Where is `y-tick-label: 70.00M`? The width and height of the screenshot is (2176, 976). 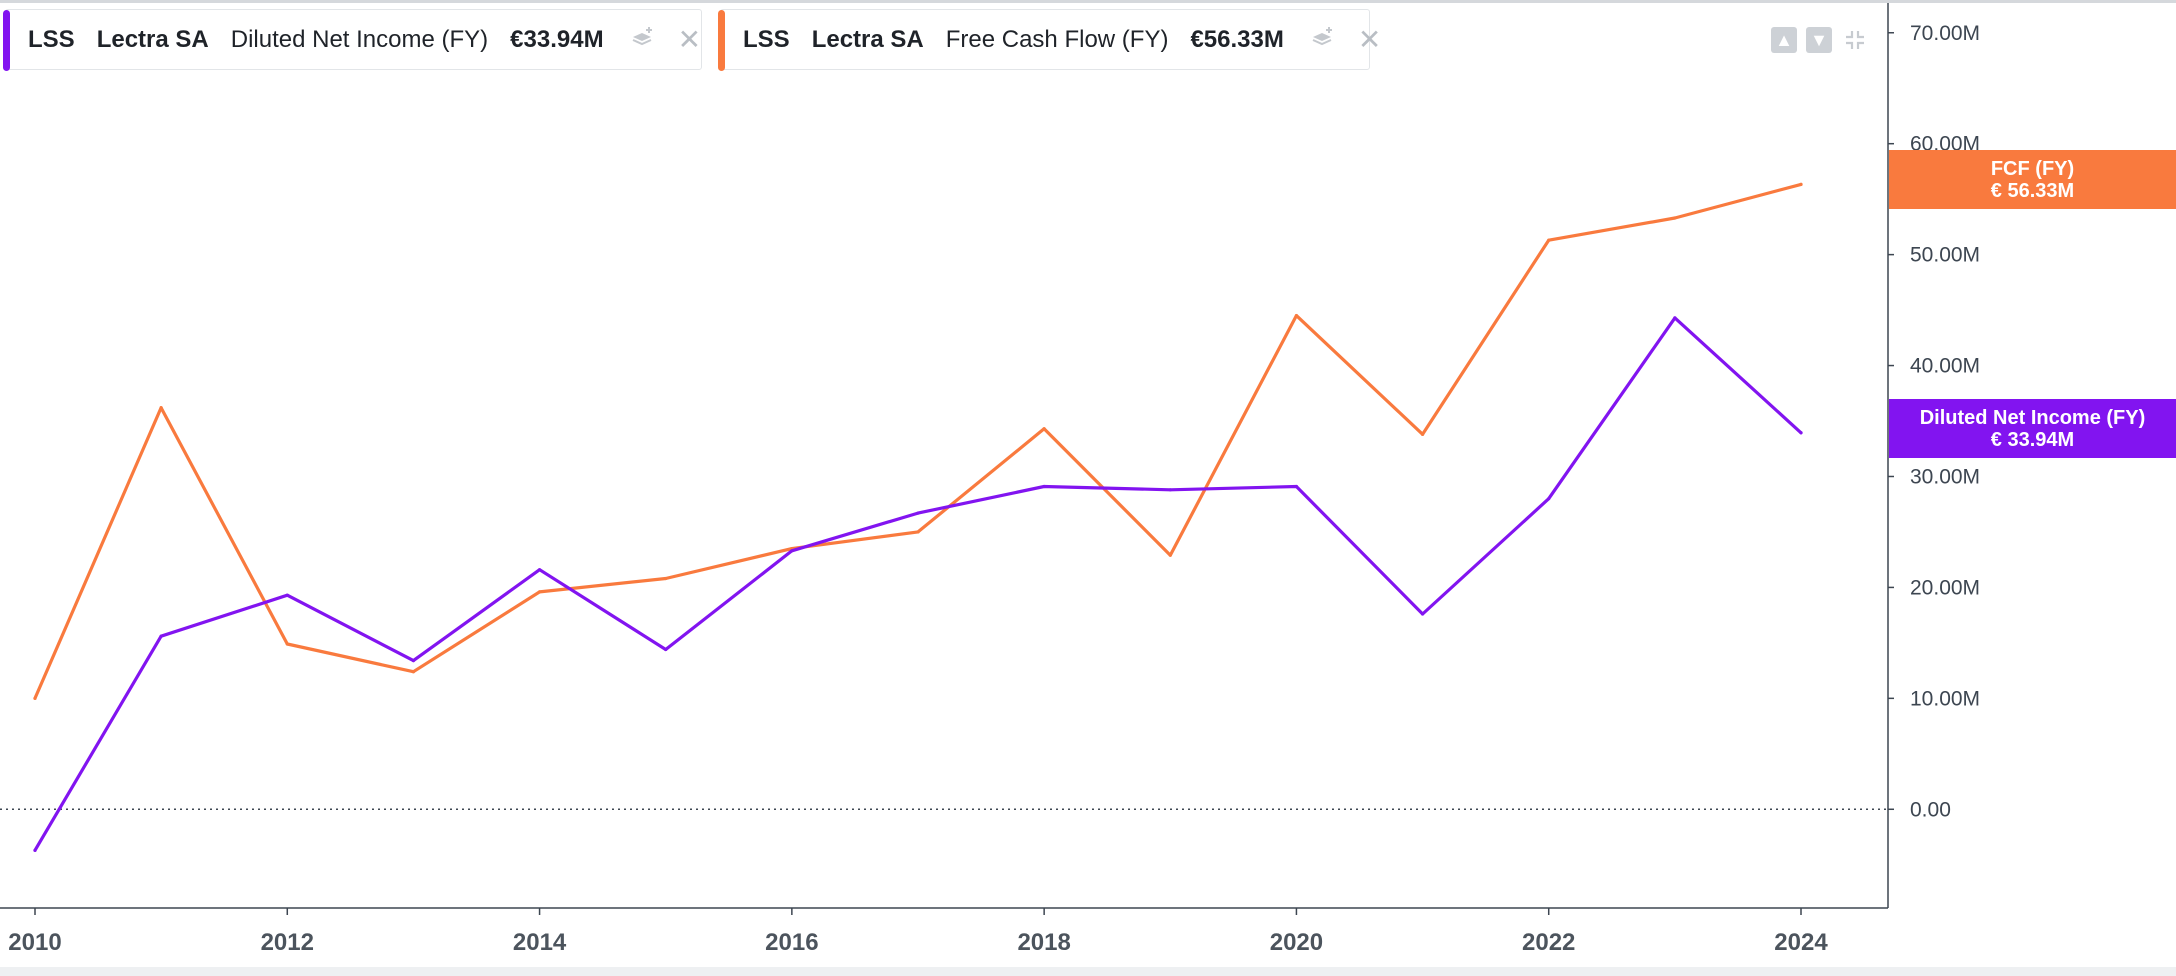 y-tick-label: 70.00M is located at coordinates (1945, 33).